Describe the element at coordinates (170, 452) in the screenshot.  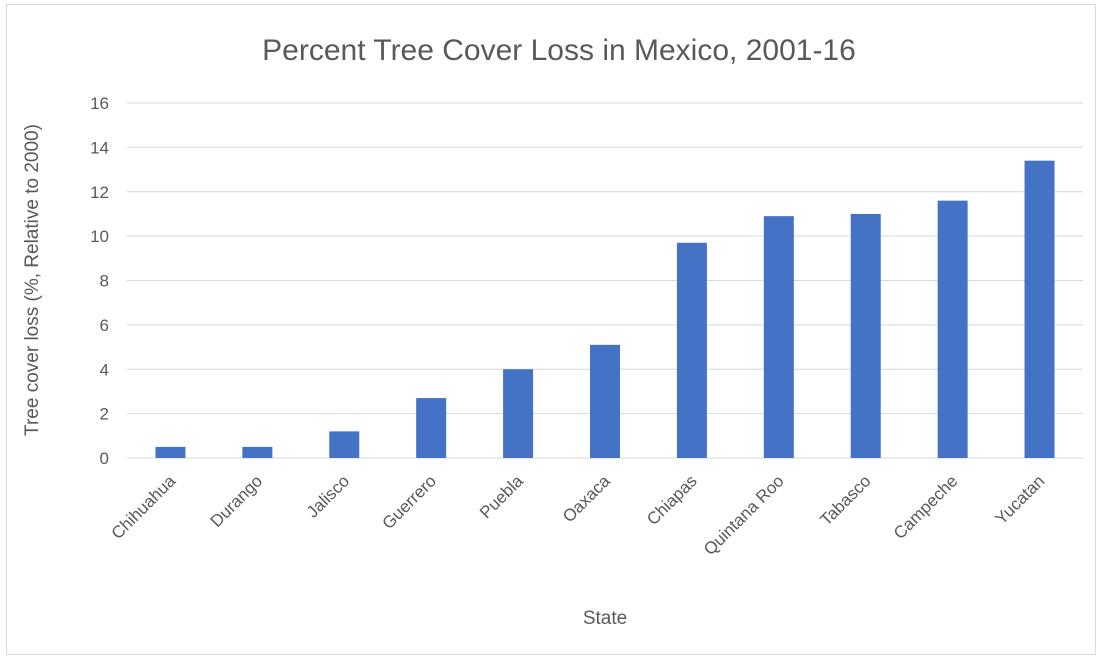
I see `bar-chihuahua` at that location.